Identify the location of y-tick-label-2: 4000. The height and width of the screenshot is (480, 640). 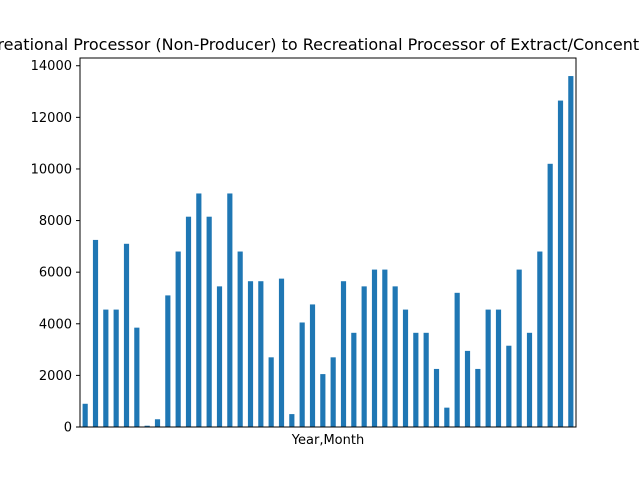
(55, 324).